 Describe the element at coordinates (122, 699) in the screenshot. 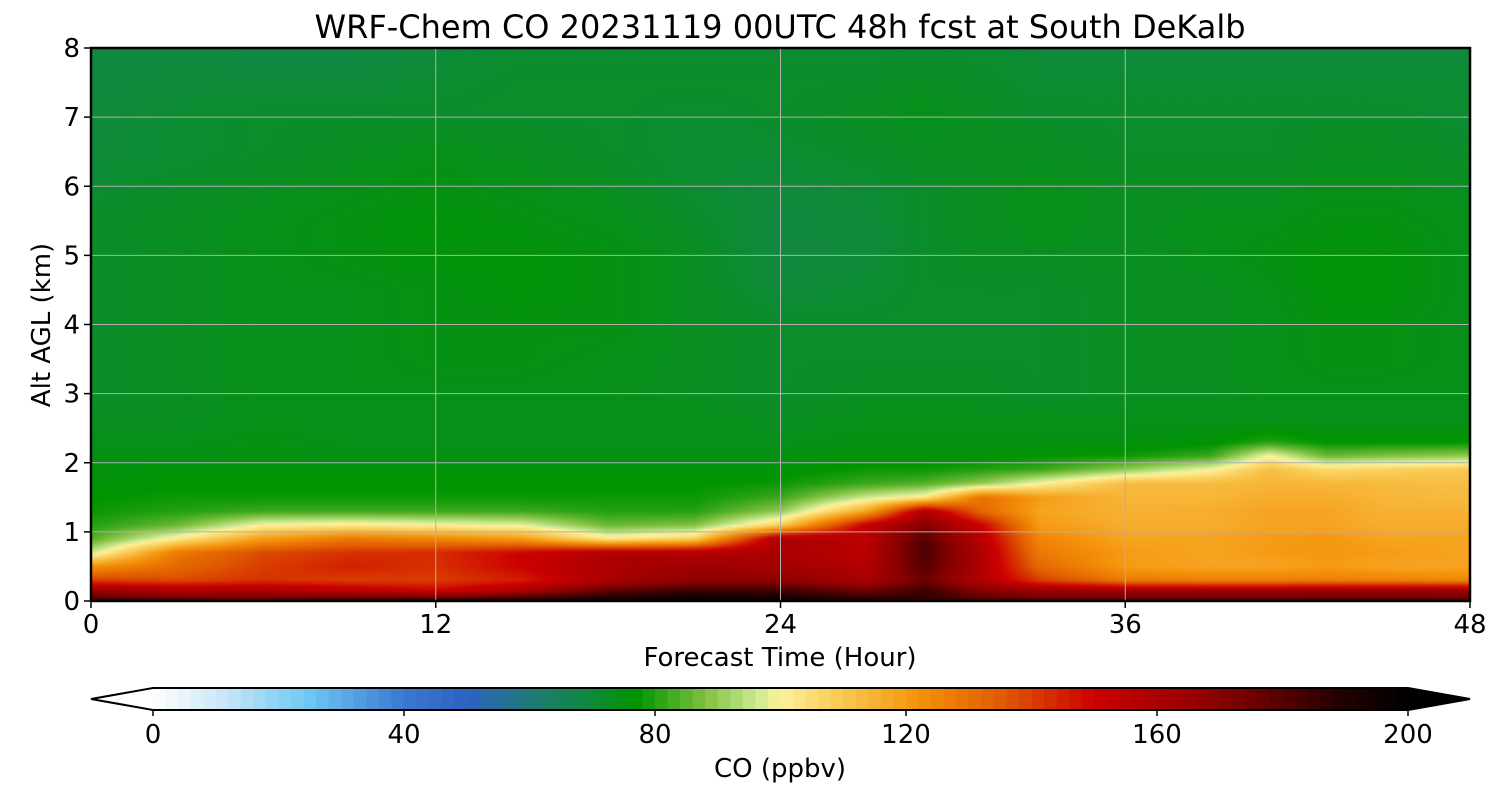

I see `colorbar-extend-min` at that location.